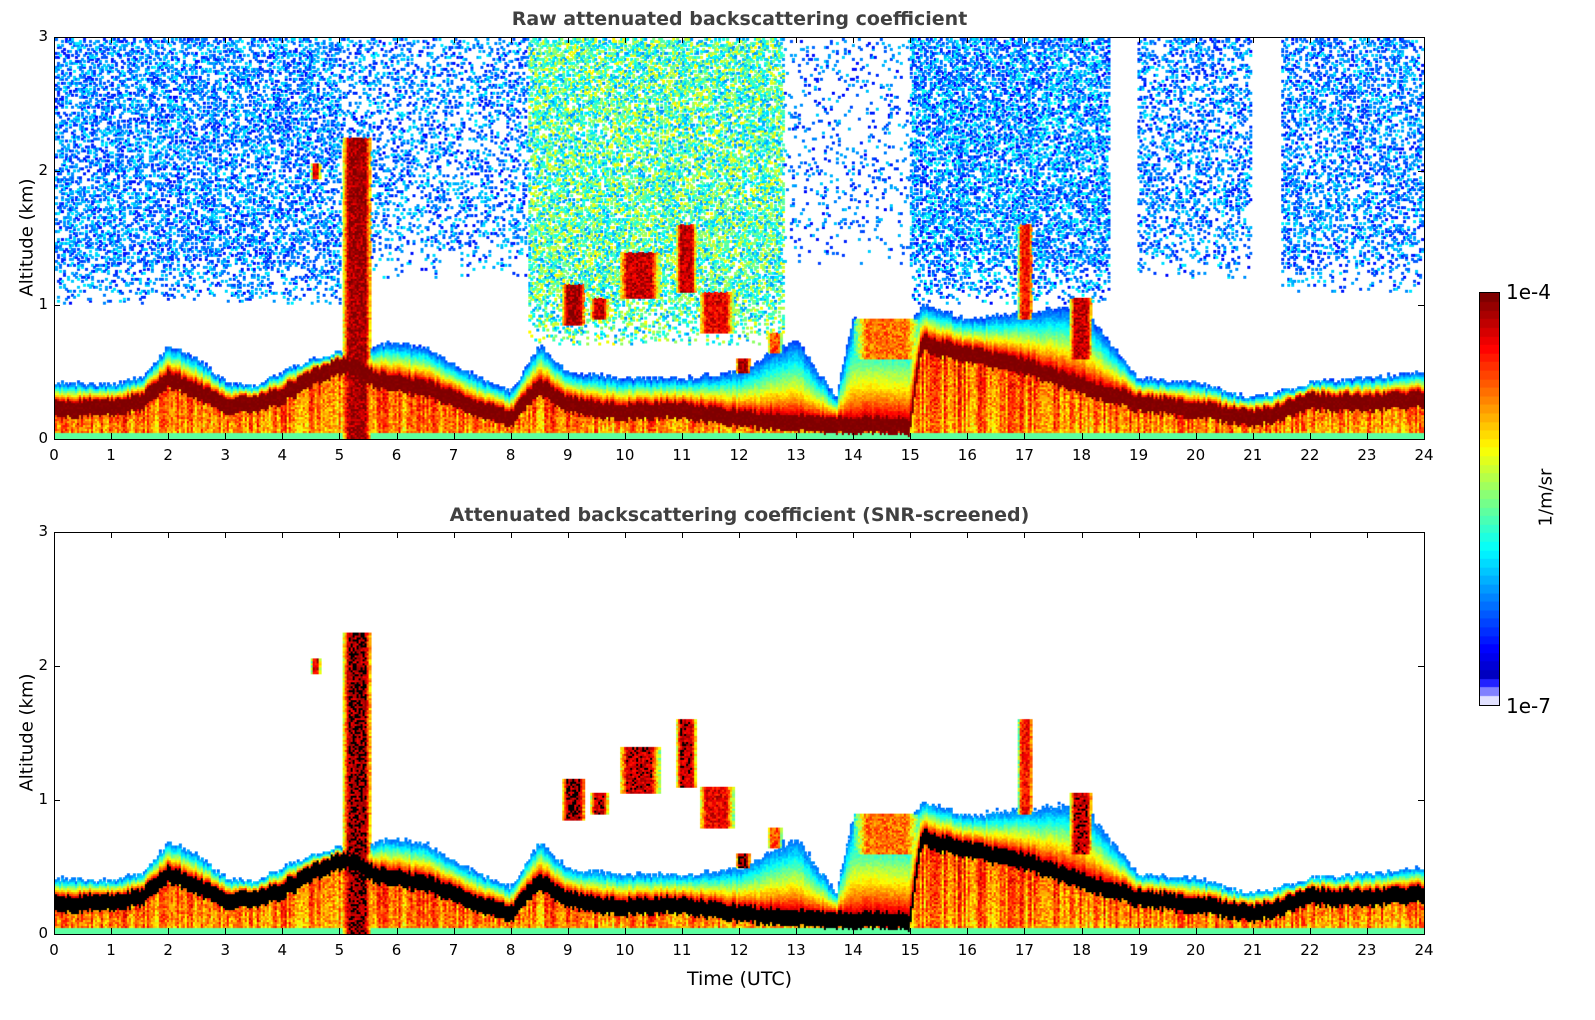 The image size is (1595, 1020). What do you see at coordinates (1367, 950) in the screenshot?
I see `x-tick-label: 23` at bounding box center [1367, 950].